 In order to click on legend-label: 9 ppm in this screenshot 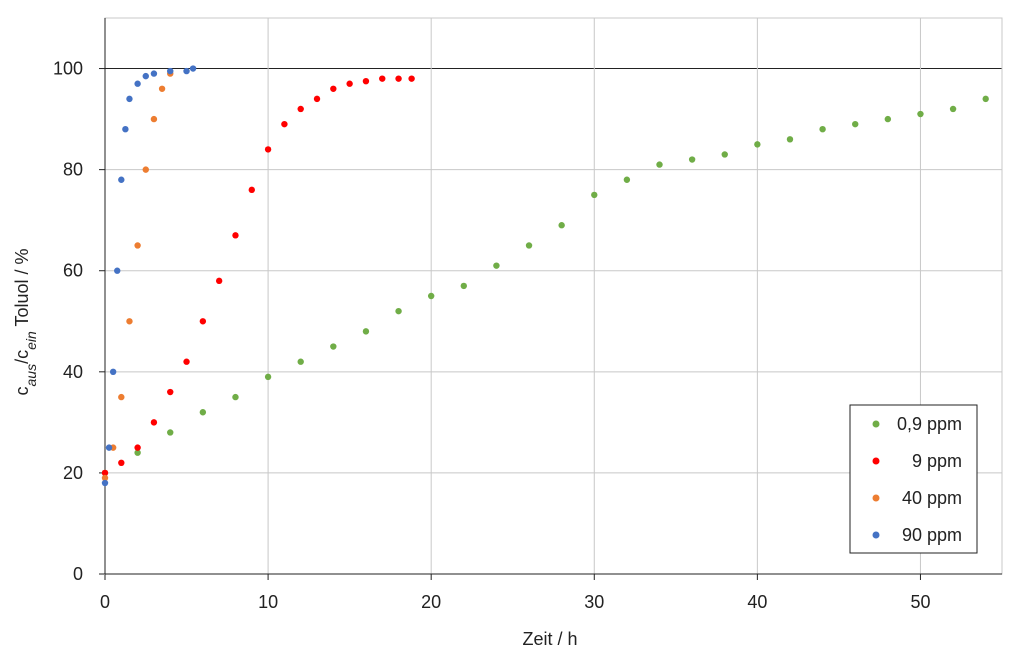, I will do `click(937, 461)`.